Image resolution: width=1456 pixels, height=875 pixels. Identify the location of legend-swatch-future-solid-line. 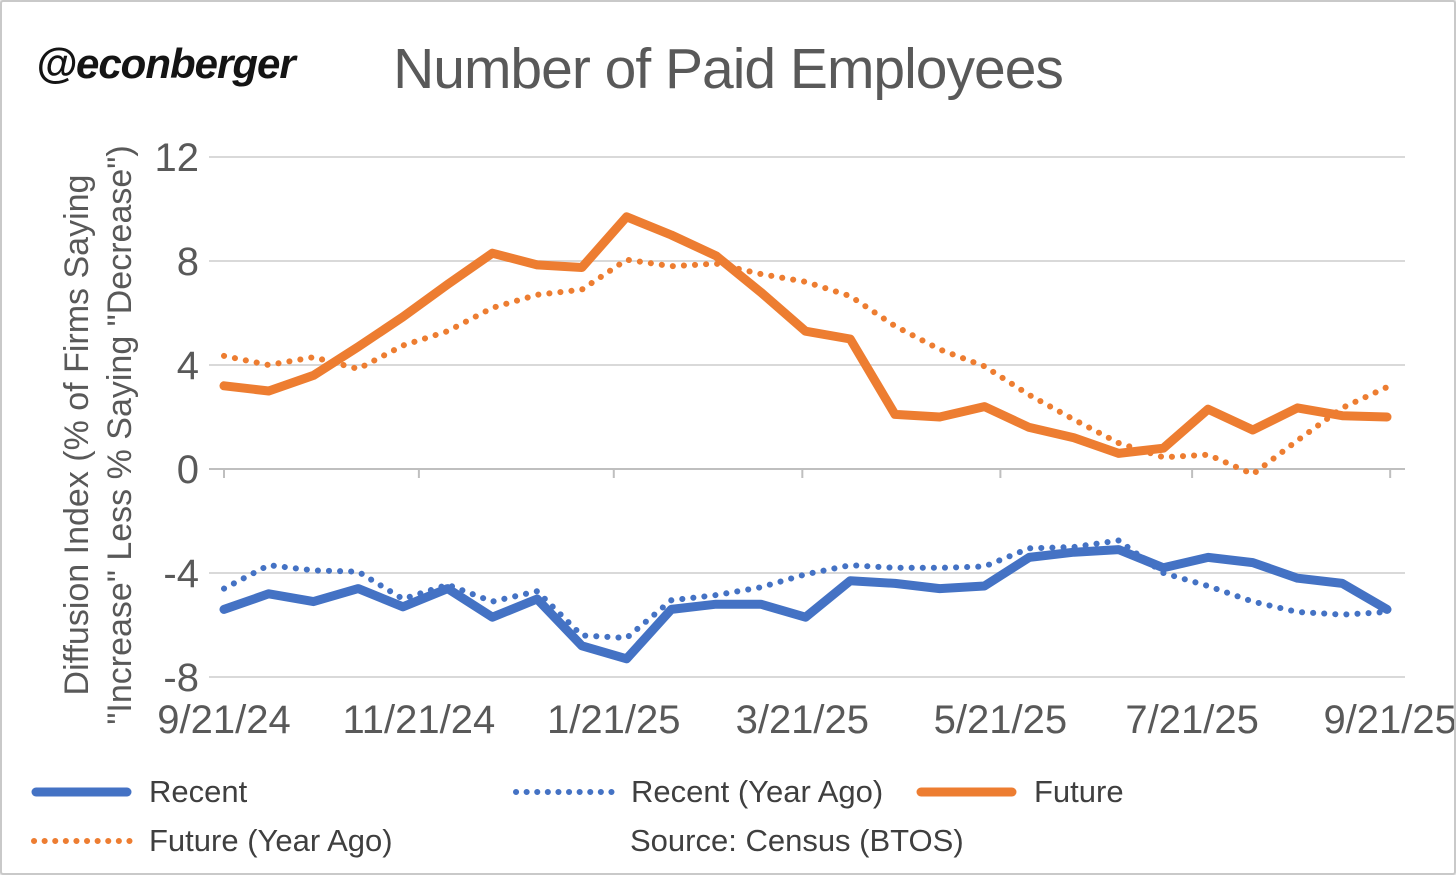
(966, 792).